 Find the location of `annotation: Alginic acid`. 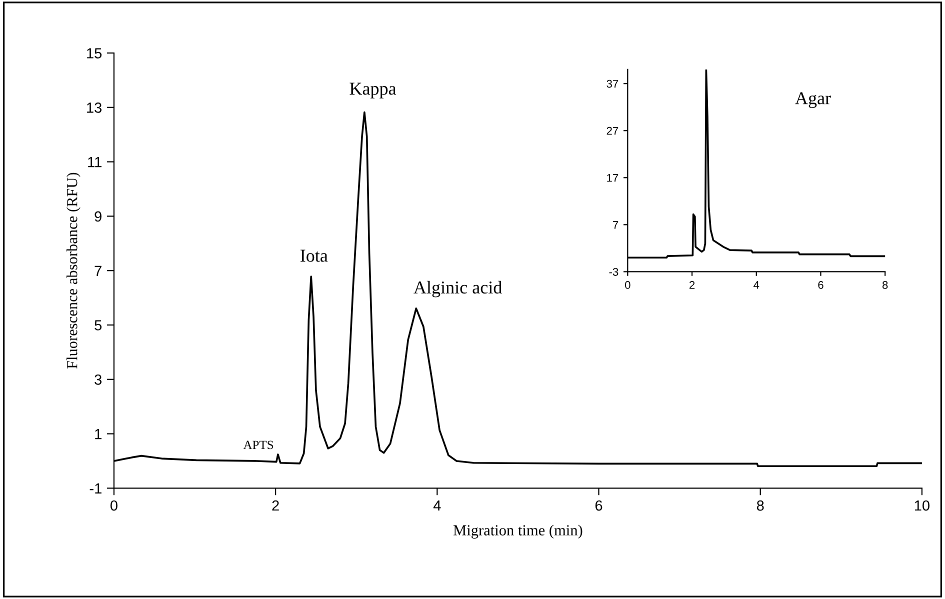

annotation: Alginic acid is located at coordinates (458, 289).